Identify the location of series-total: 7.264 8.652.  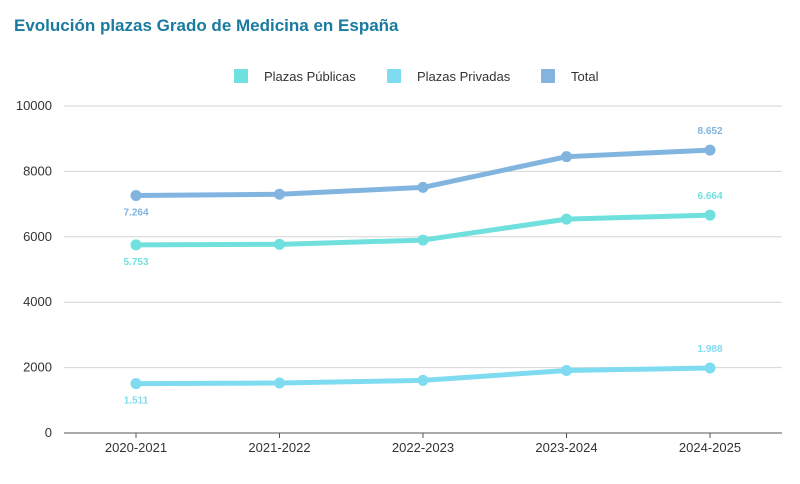
(422, 172).